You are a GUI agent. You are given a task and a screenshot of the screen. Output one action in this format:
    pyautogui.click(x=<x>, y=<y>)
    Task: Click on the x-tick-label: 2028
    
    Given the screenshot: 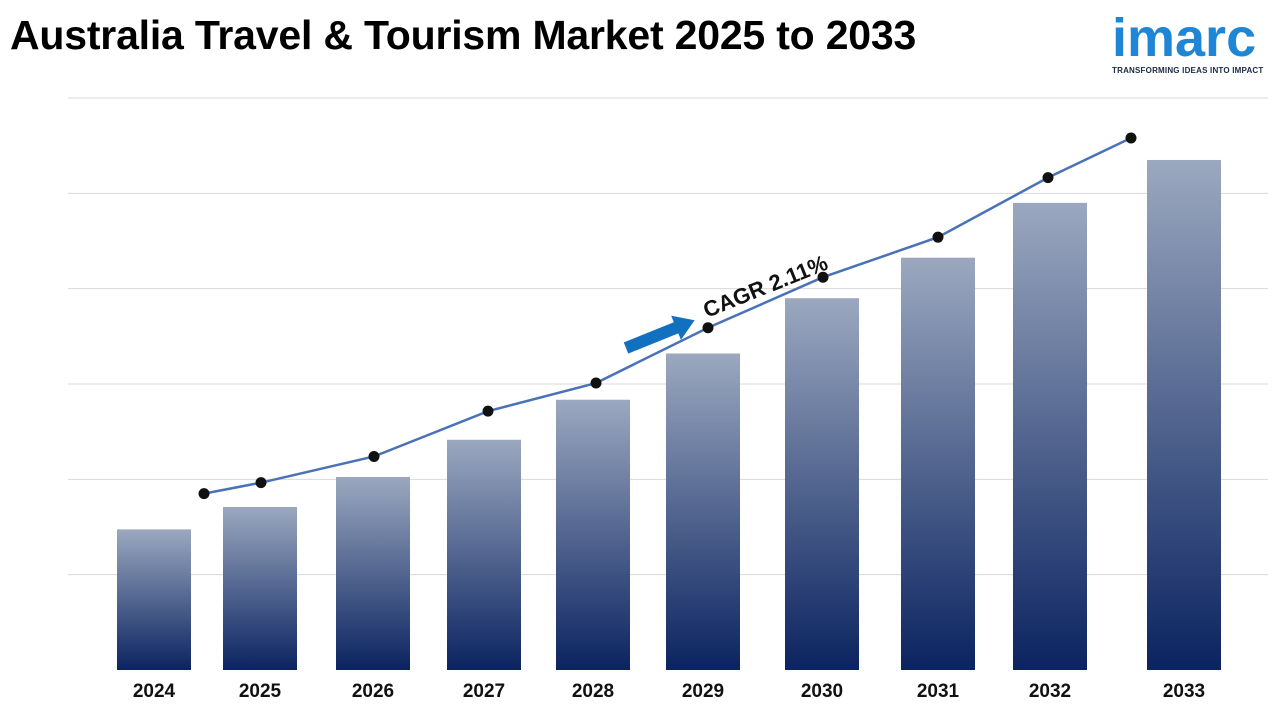 What is the action you would take?
    pyautogui.click(x=593, y=691)
    